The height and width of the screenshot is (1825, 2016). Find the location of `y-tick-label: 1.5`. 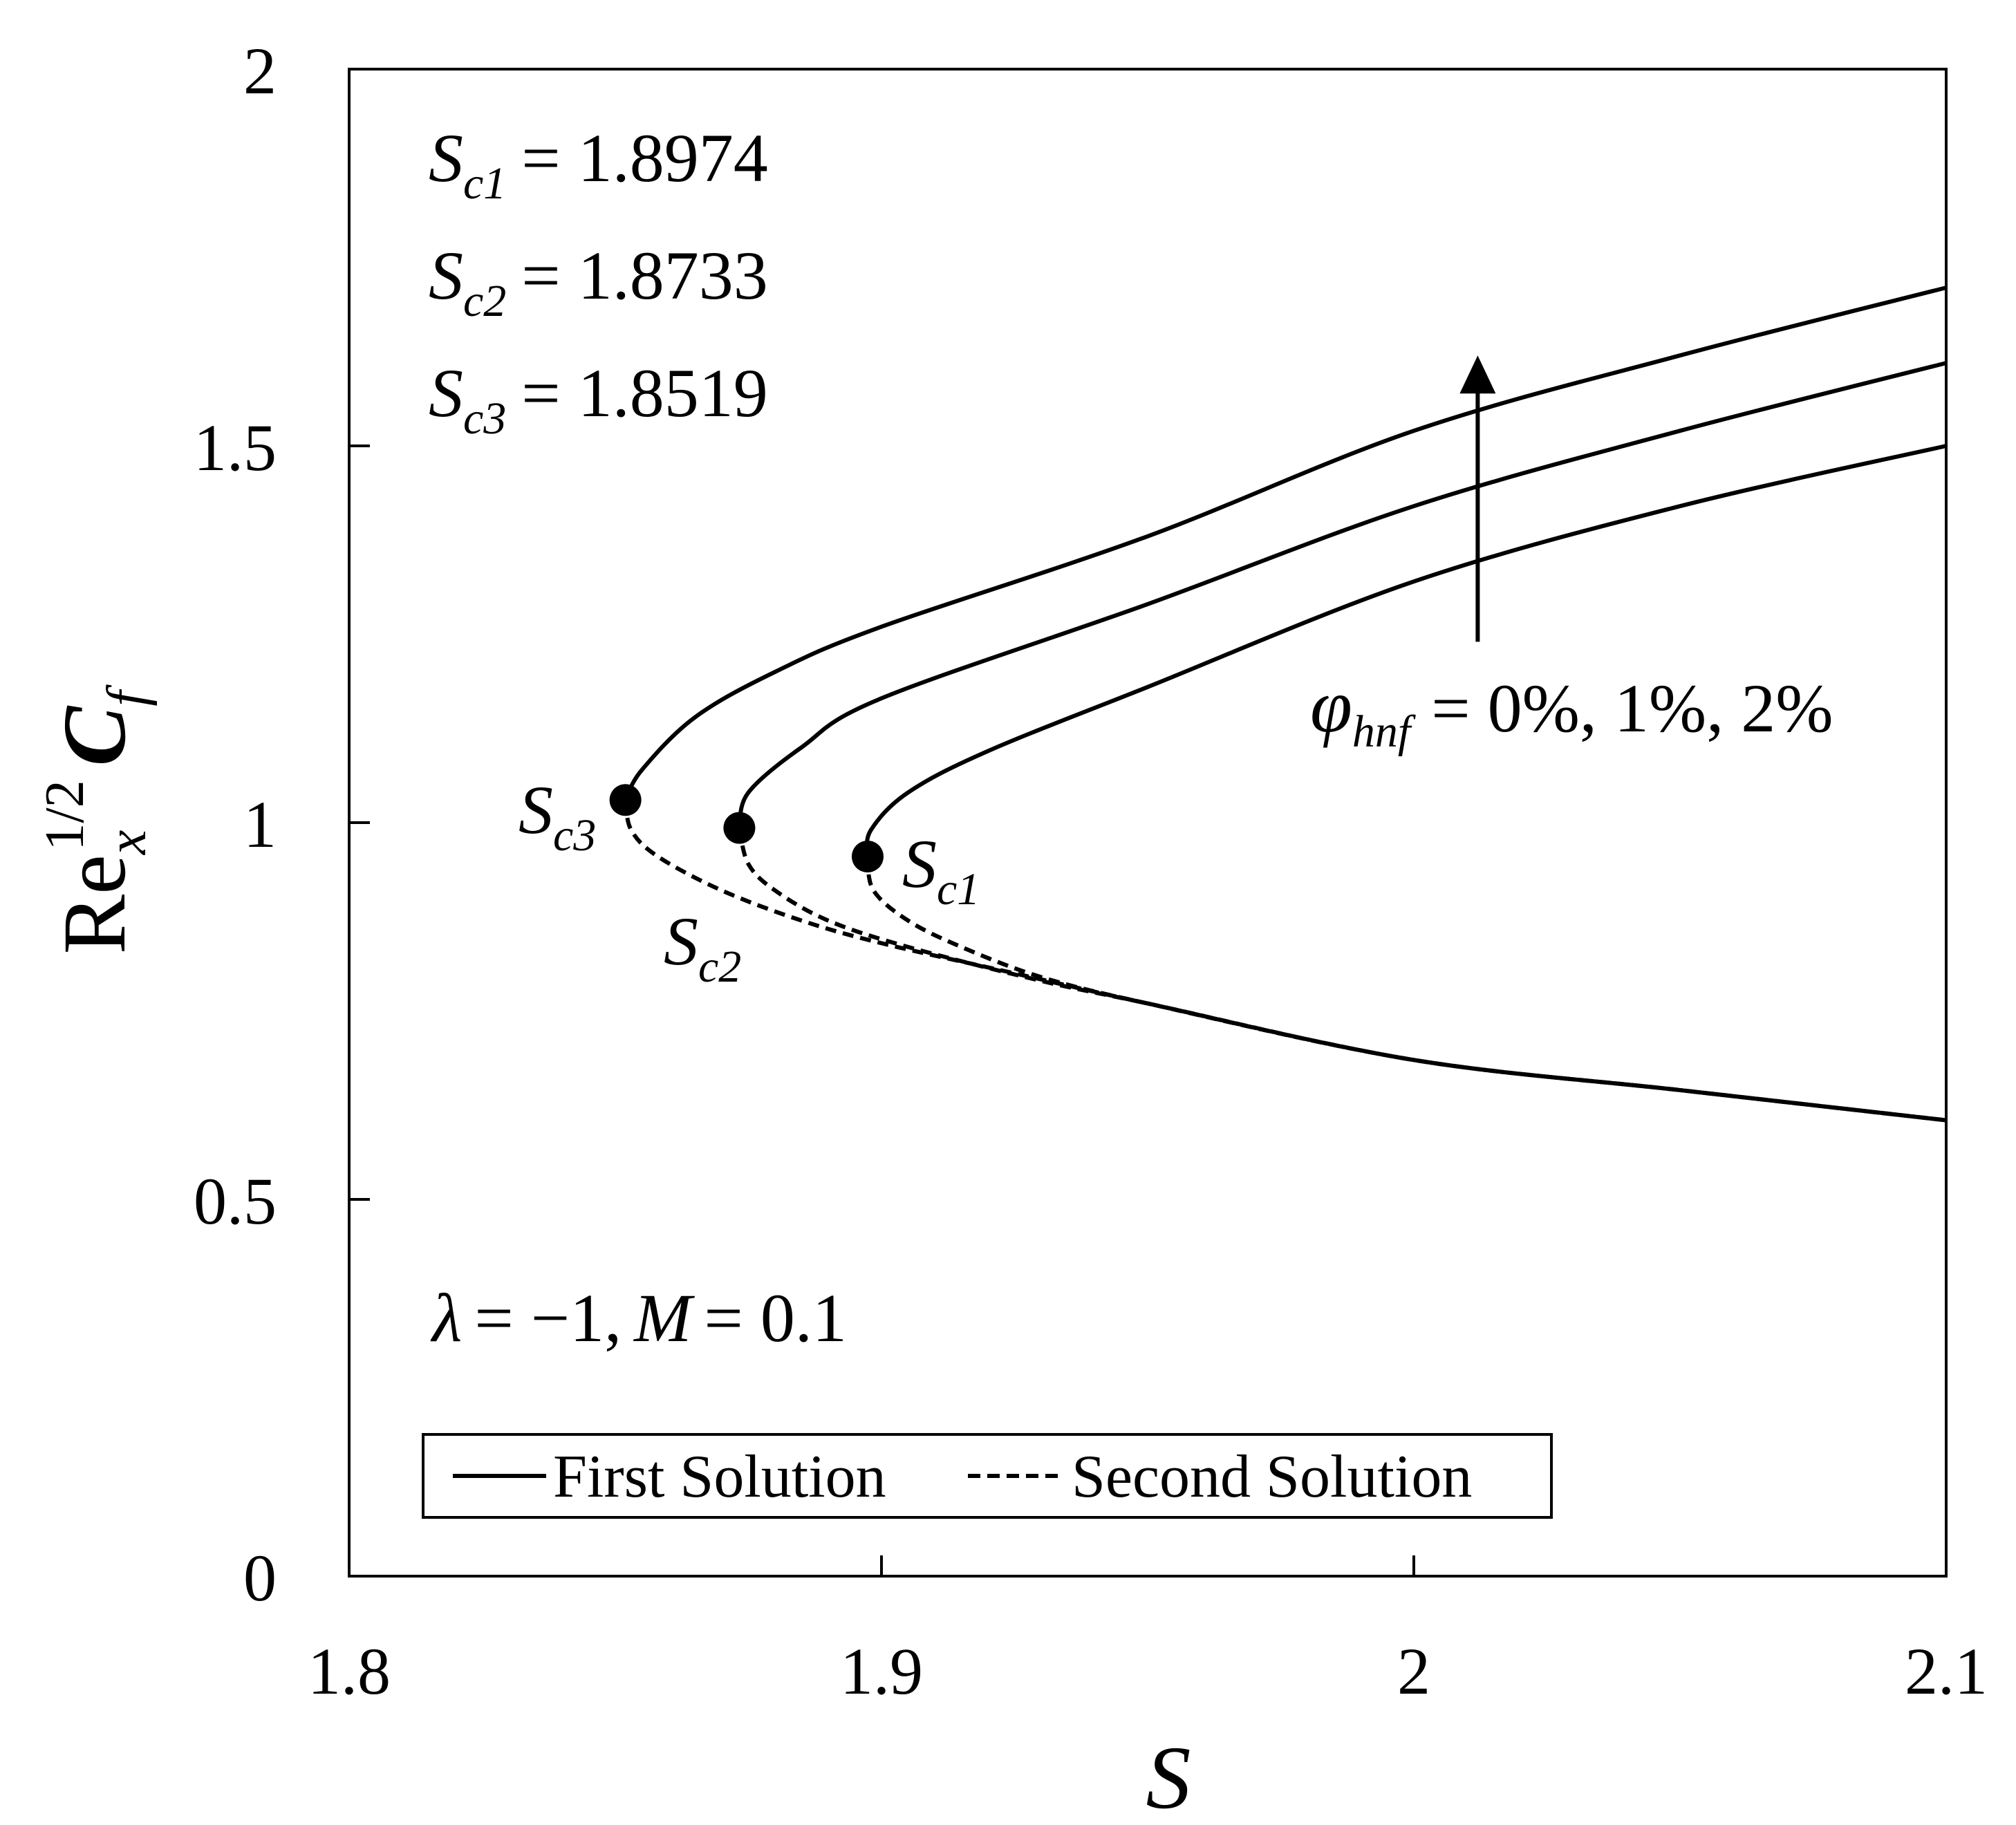

y-tick-label: 1.5 is located at coordinates (235, 448).